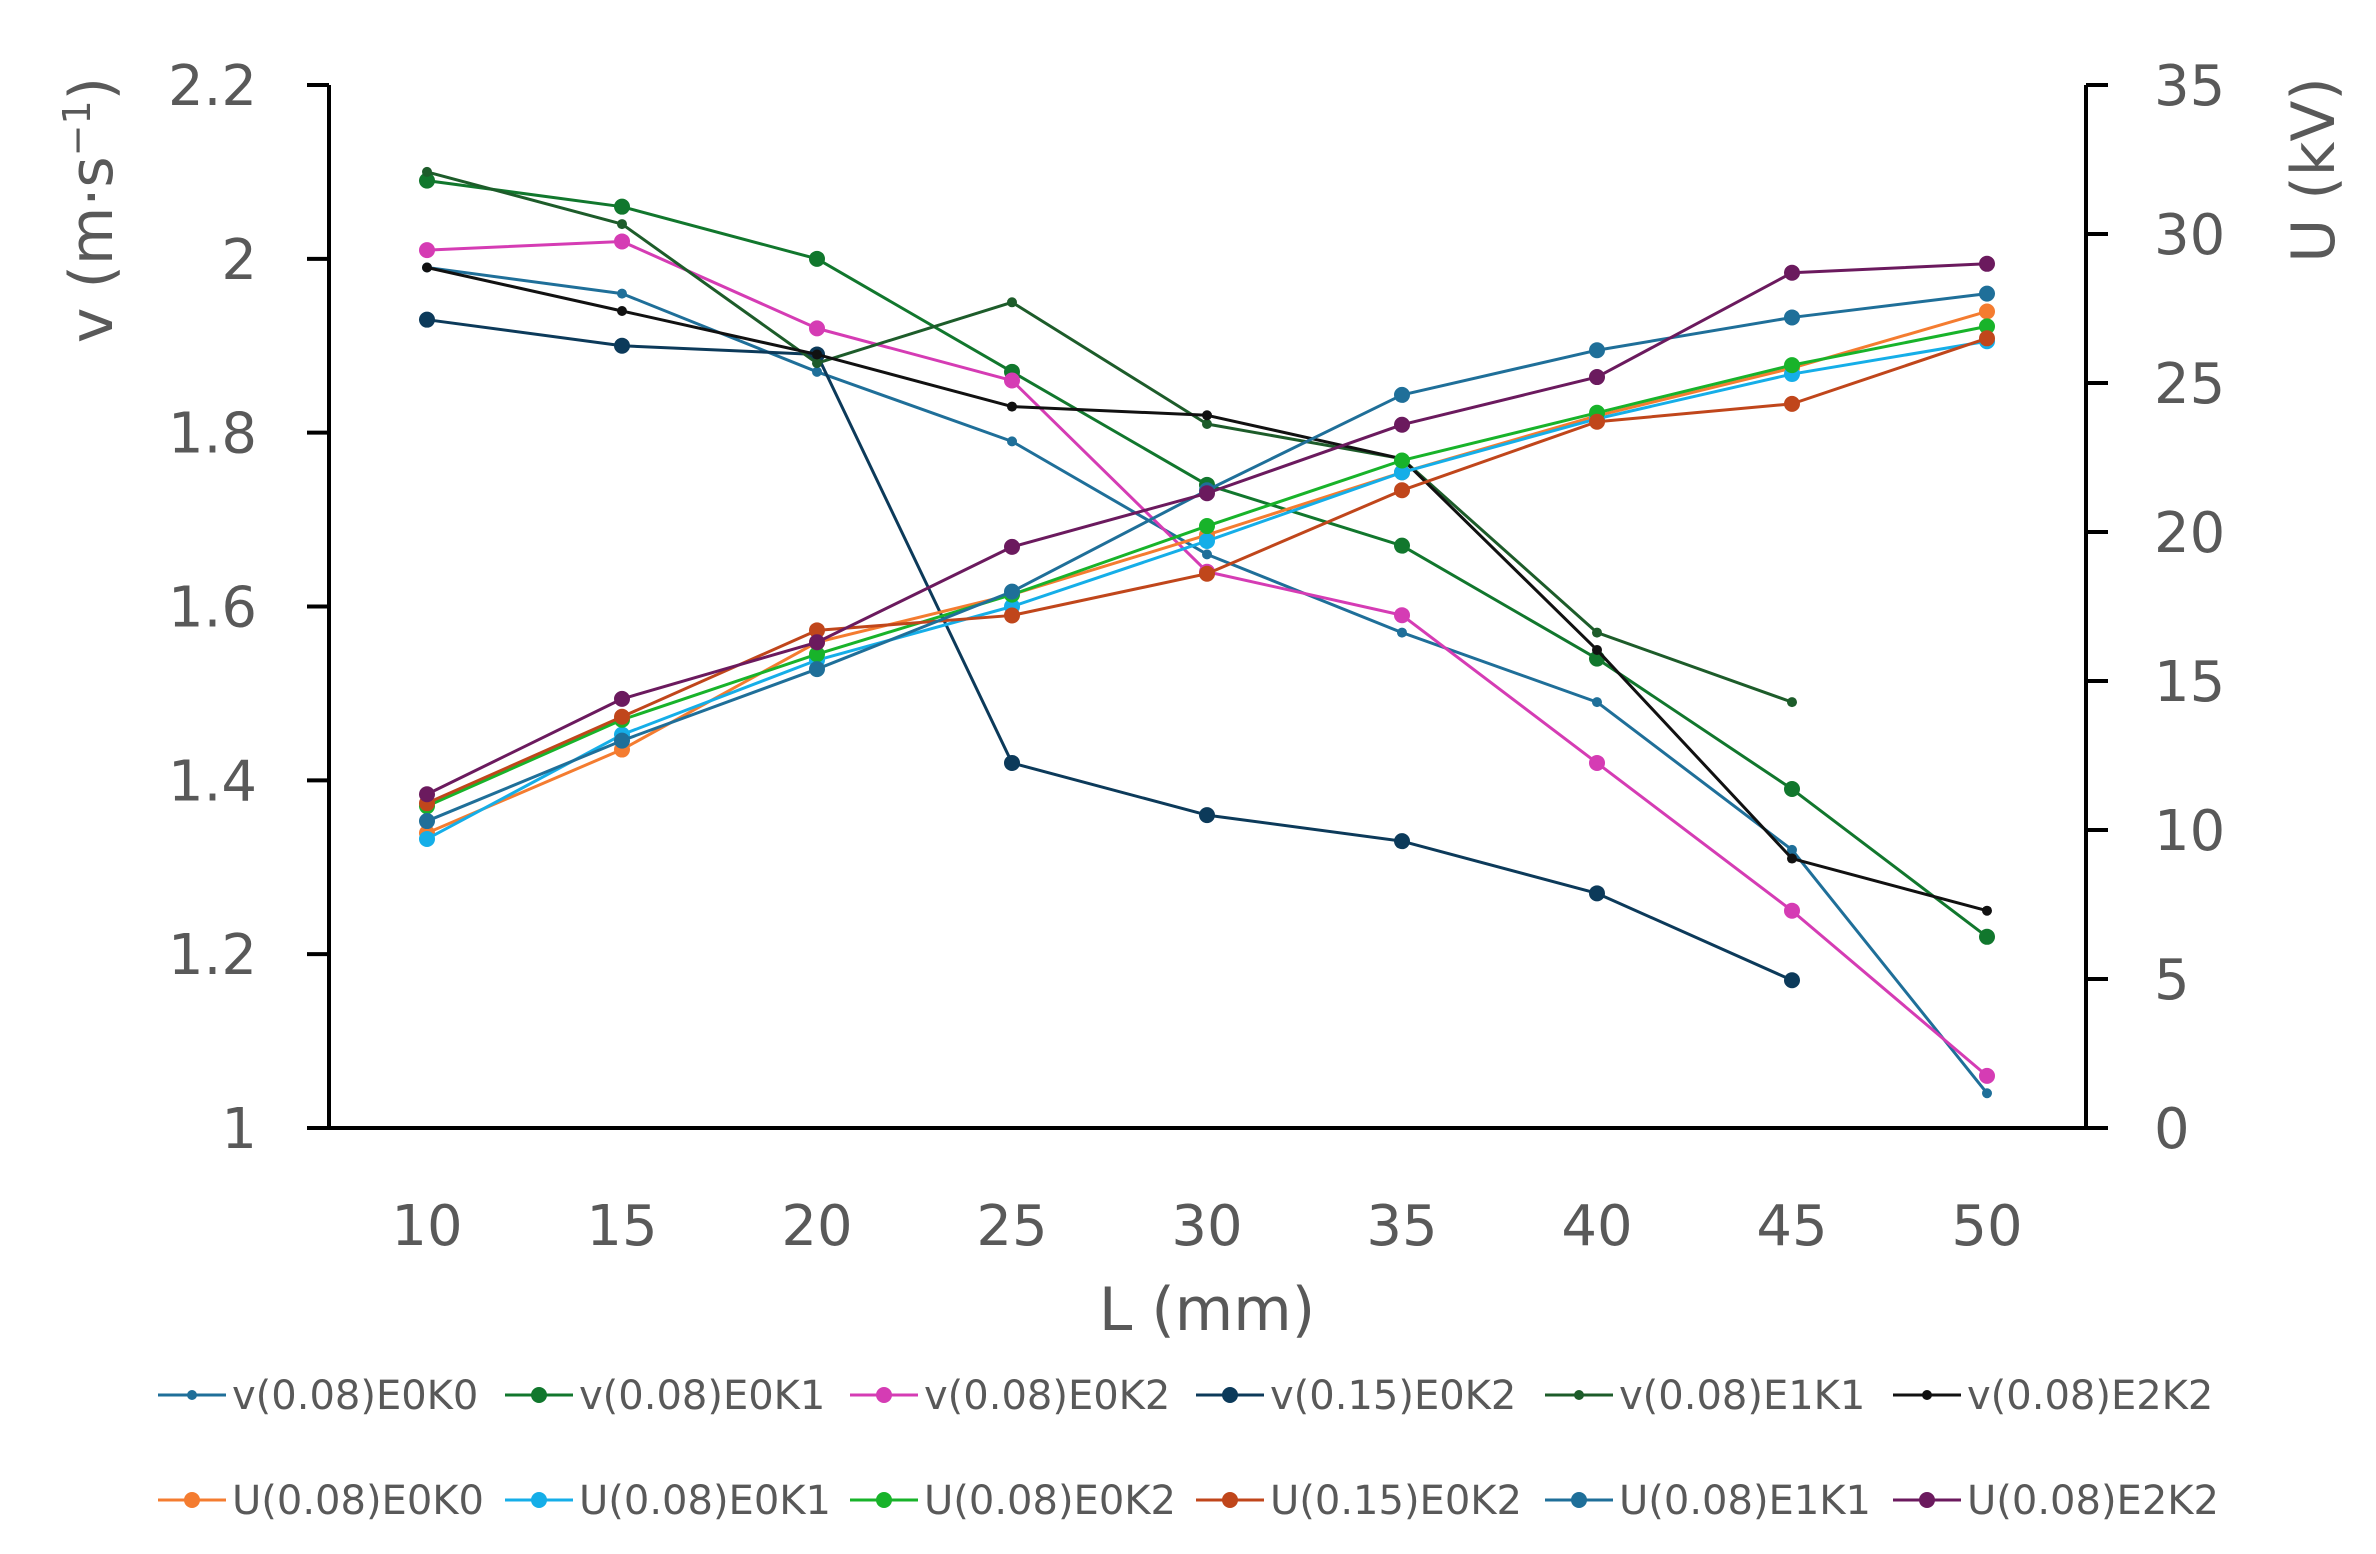  What do you see at coordinates (212, 434) in the screenshot?
I see `left-tick-label: 1.8` at bounding box center [212, 434].